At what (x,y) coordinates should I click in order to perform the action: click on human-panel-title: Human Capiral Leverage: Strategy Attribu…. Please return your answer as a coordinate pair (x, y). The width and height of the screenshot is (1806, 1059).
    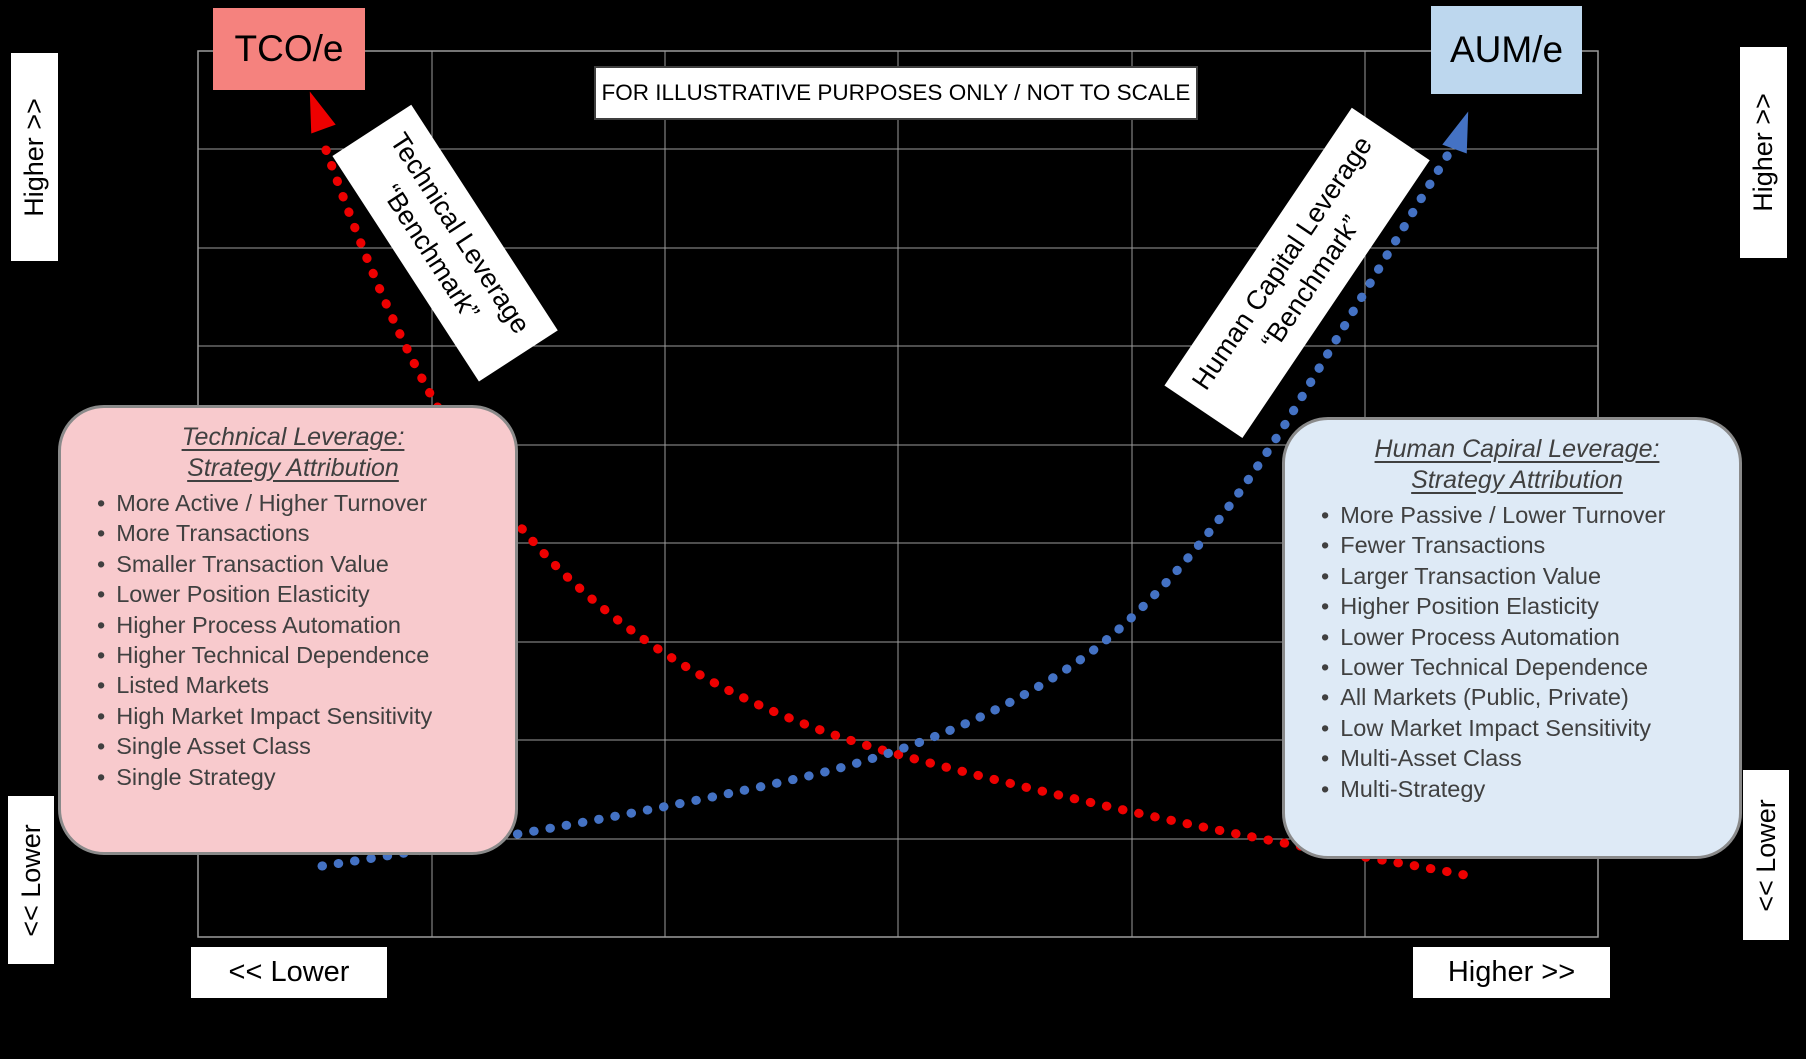
    Looking at the image, I should click on (1517, 465).